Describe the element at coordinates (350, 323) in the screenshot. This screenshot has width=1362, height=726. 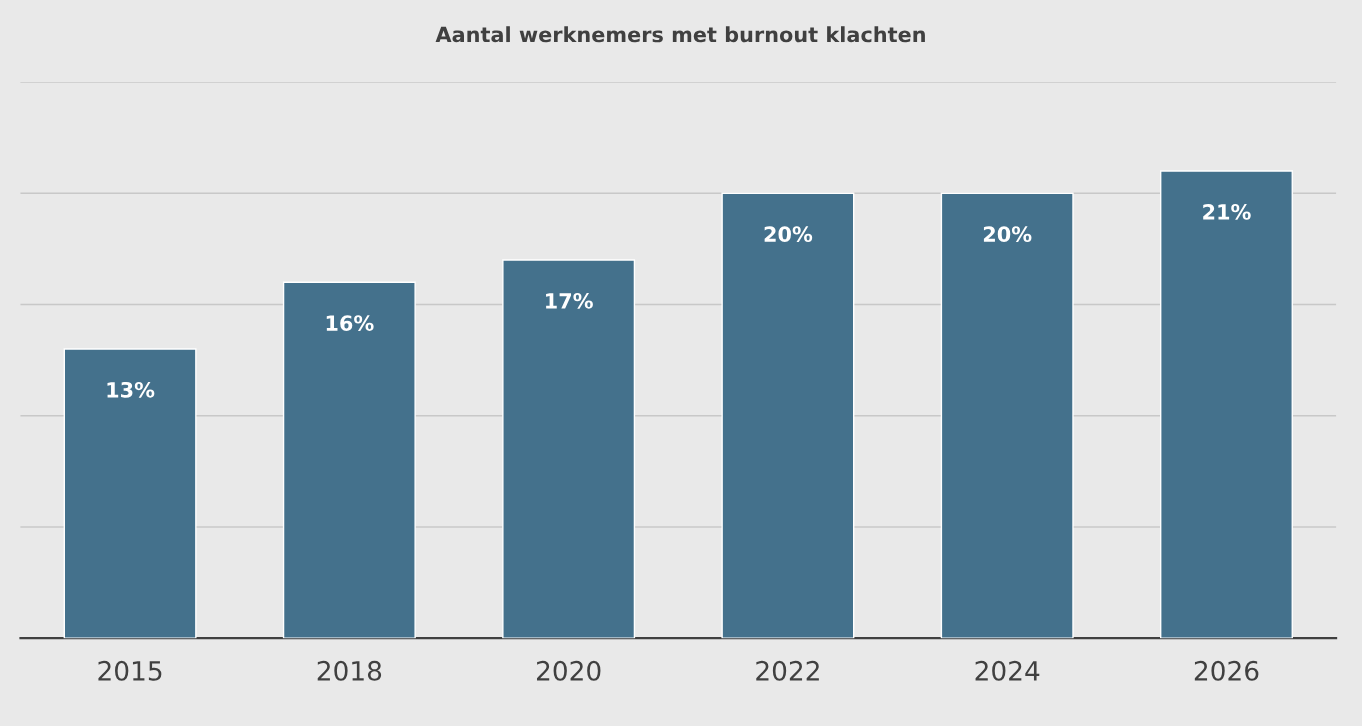
I see `data-label: 16%` at that location.